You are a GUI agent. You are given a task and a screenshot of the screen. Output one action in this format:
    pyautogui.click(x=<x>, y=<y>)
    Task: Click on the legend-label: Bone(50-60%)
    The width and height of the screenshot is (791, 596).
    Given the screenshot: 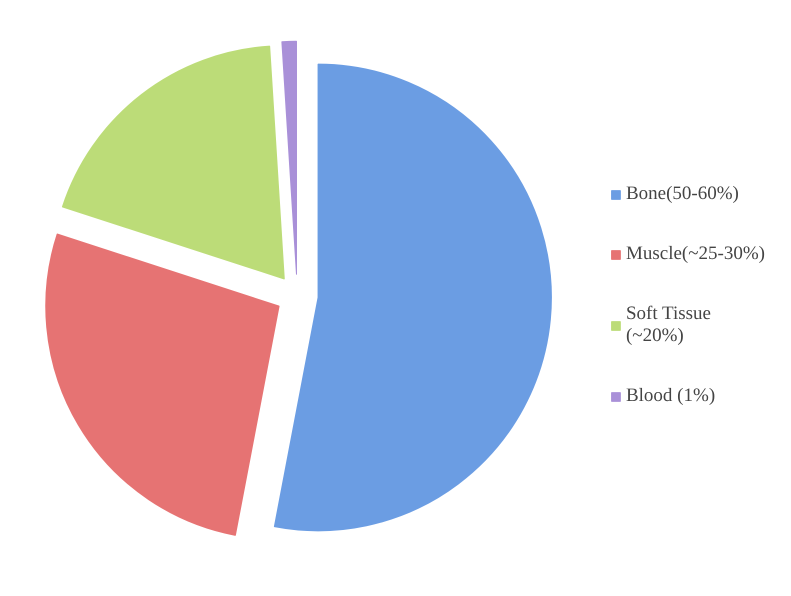 What is the action you would take?
    pyautogui.click(x=682, y=194)
    